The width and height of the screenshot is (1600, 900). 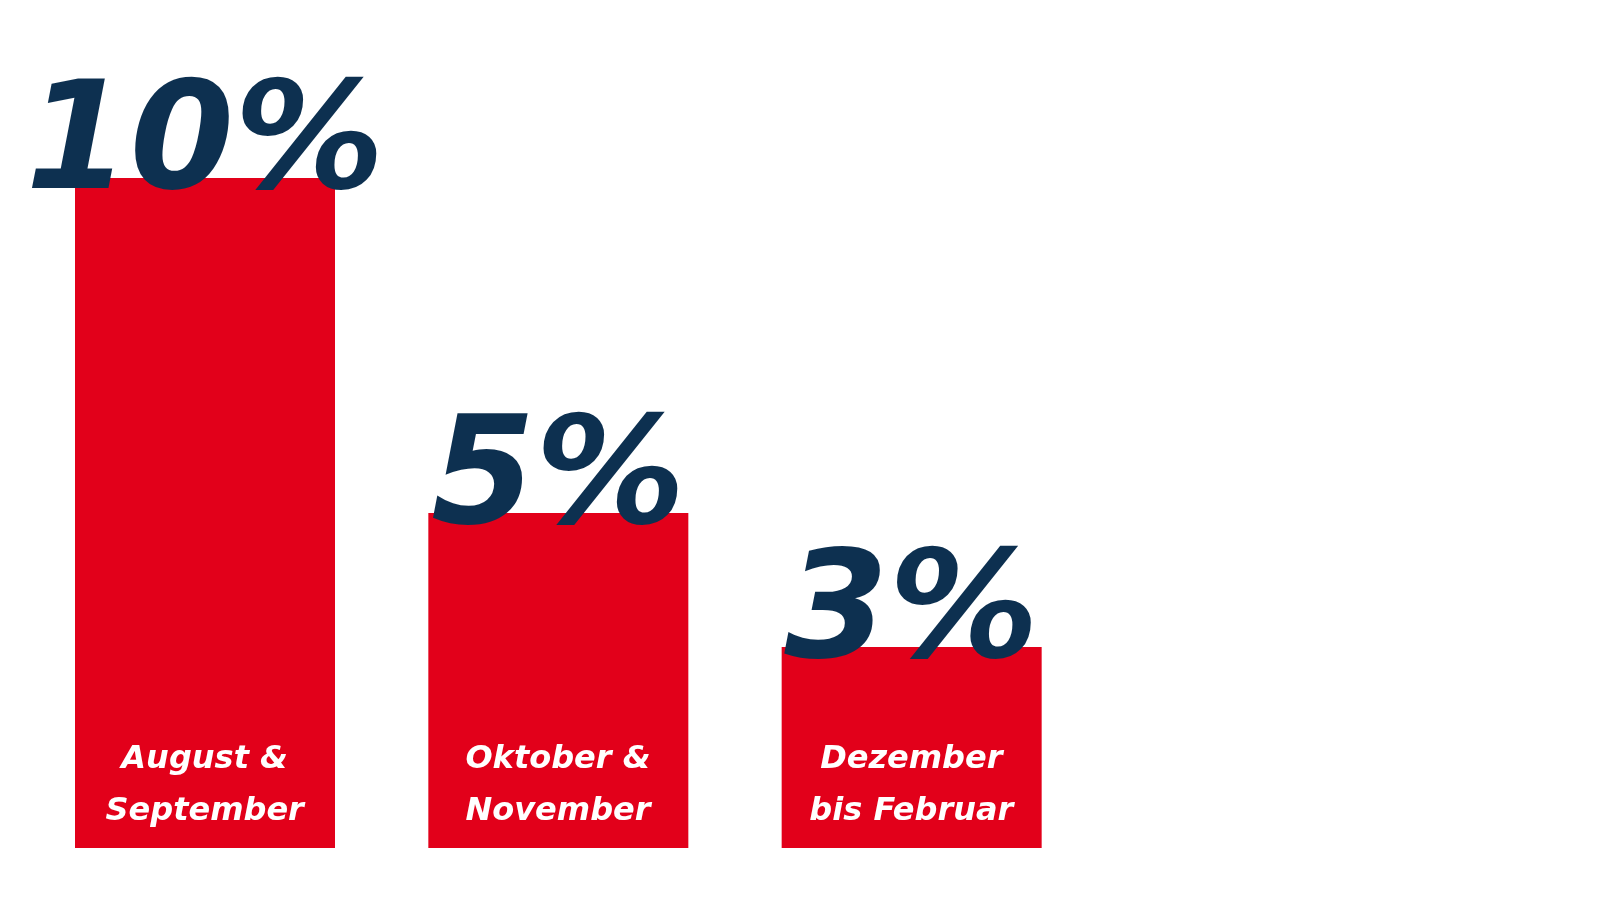 I want to click on data-label: 10%, so click(x=205, y=136).